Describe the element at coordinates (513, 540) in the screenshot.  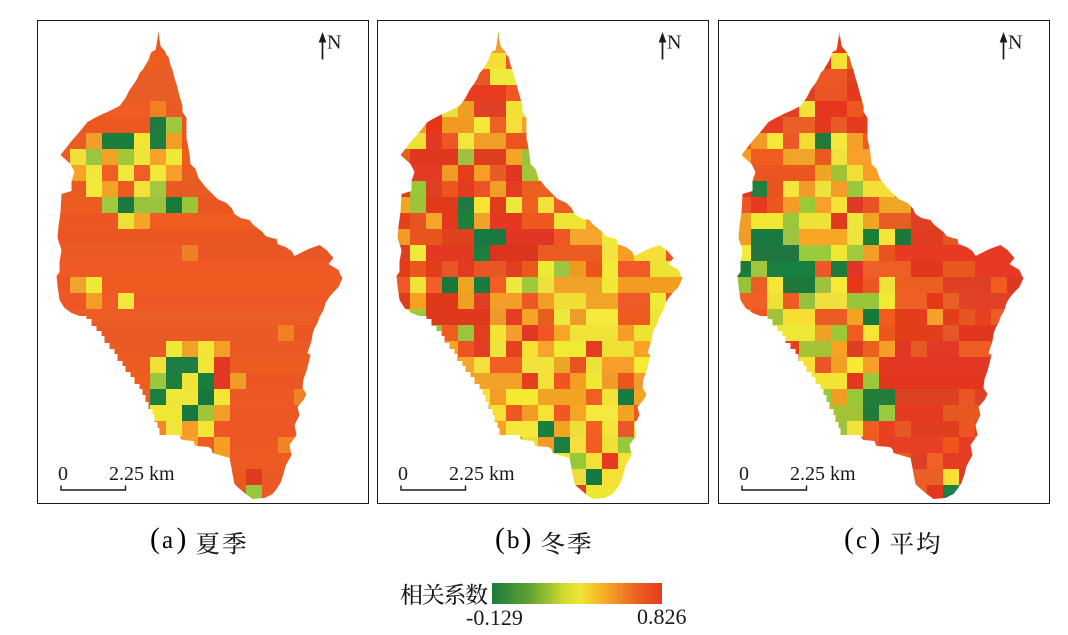
I see `svg-text: b` at that location.